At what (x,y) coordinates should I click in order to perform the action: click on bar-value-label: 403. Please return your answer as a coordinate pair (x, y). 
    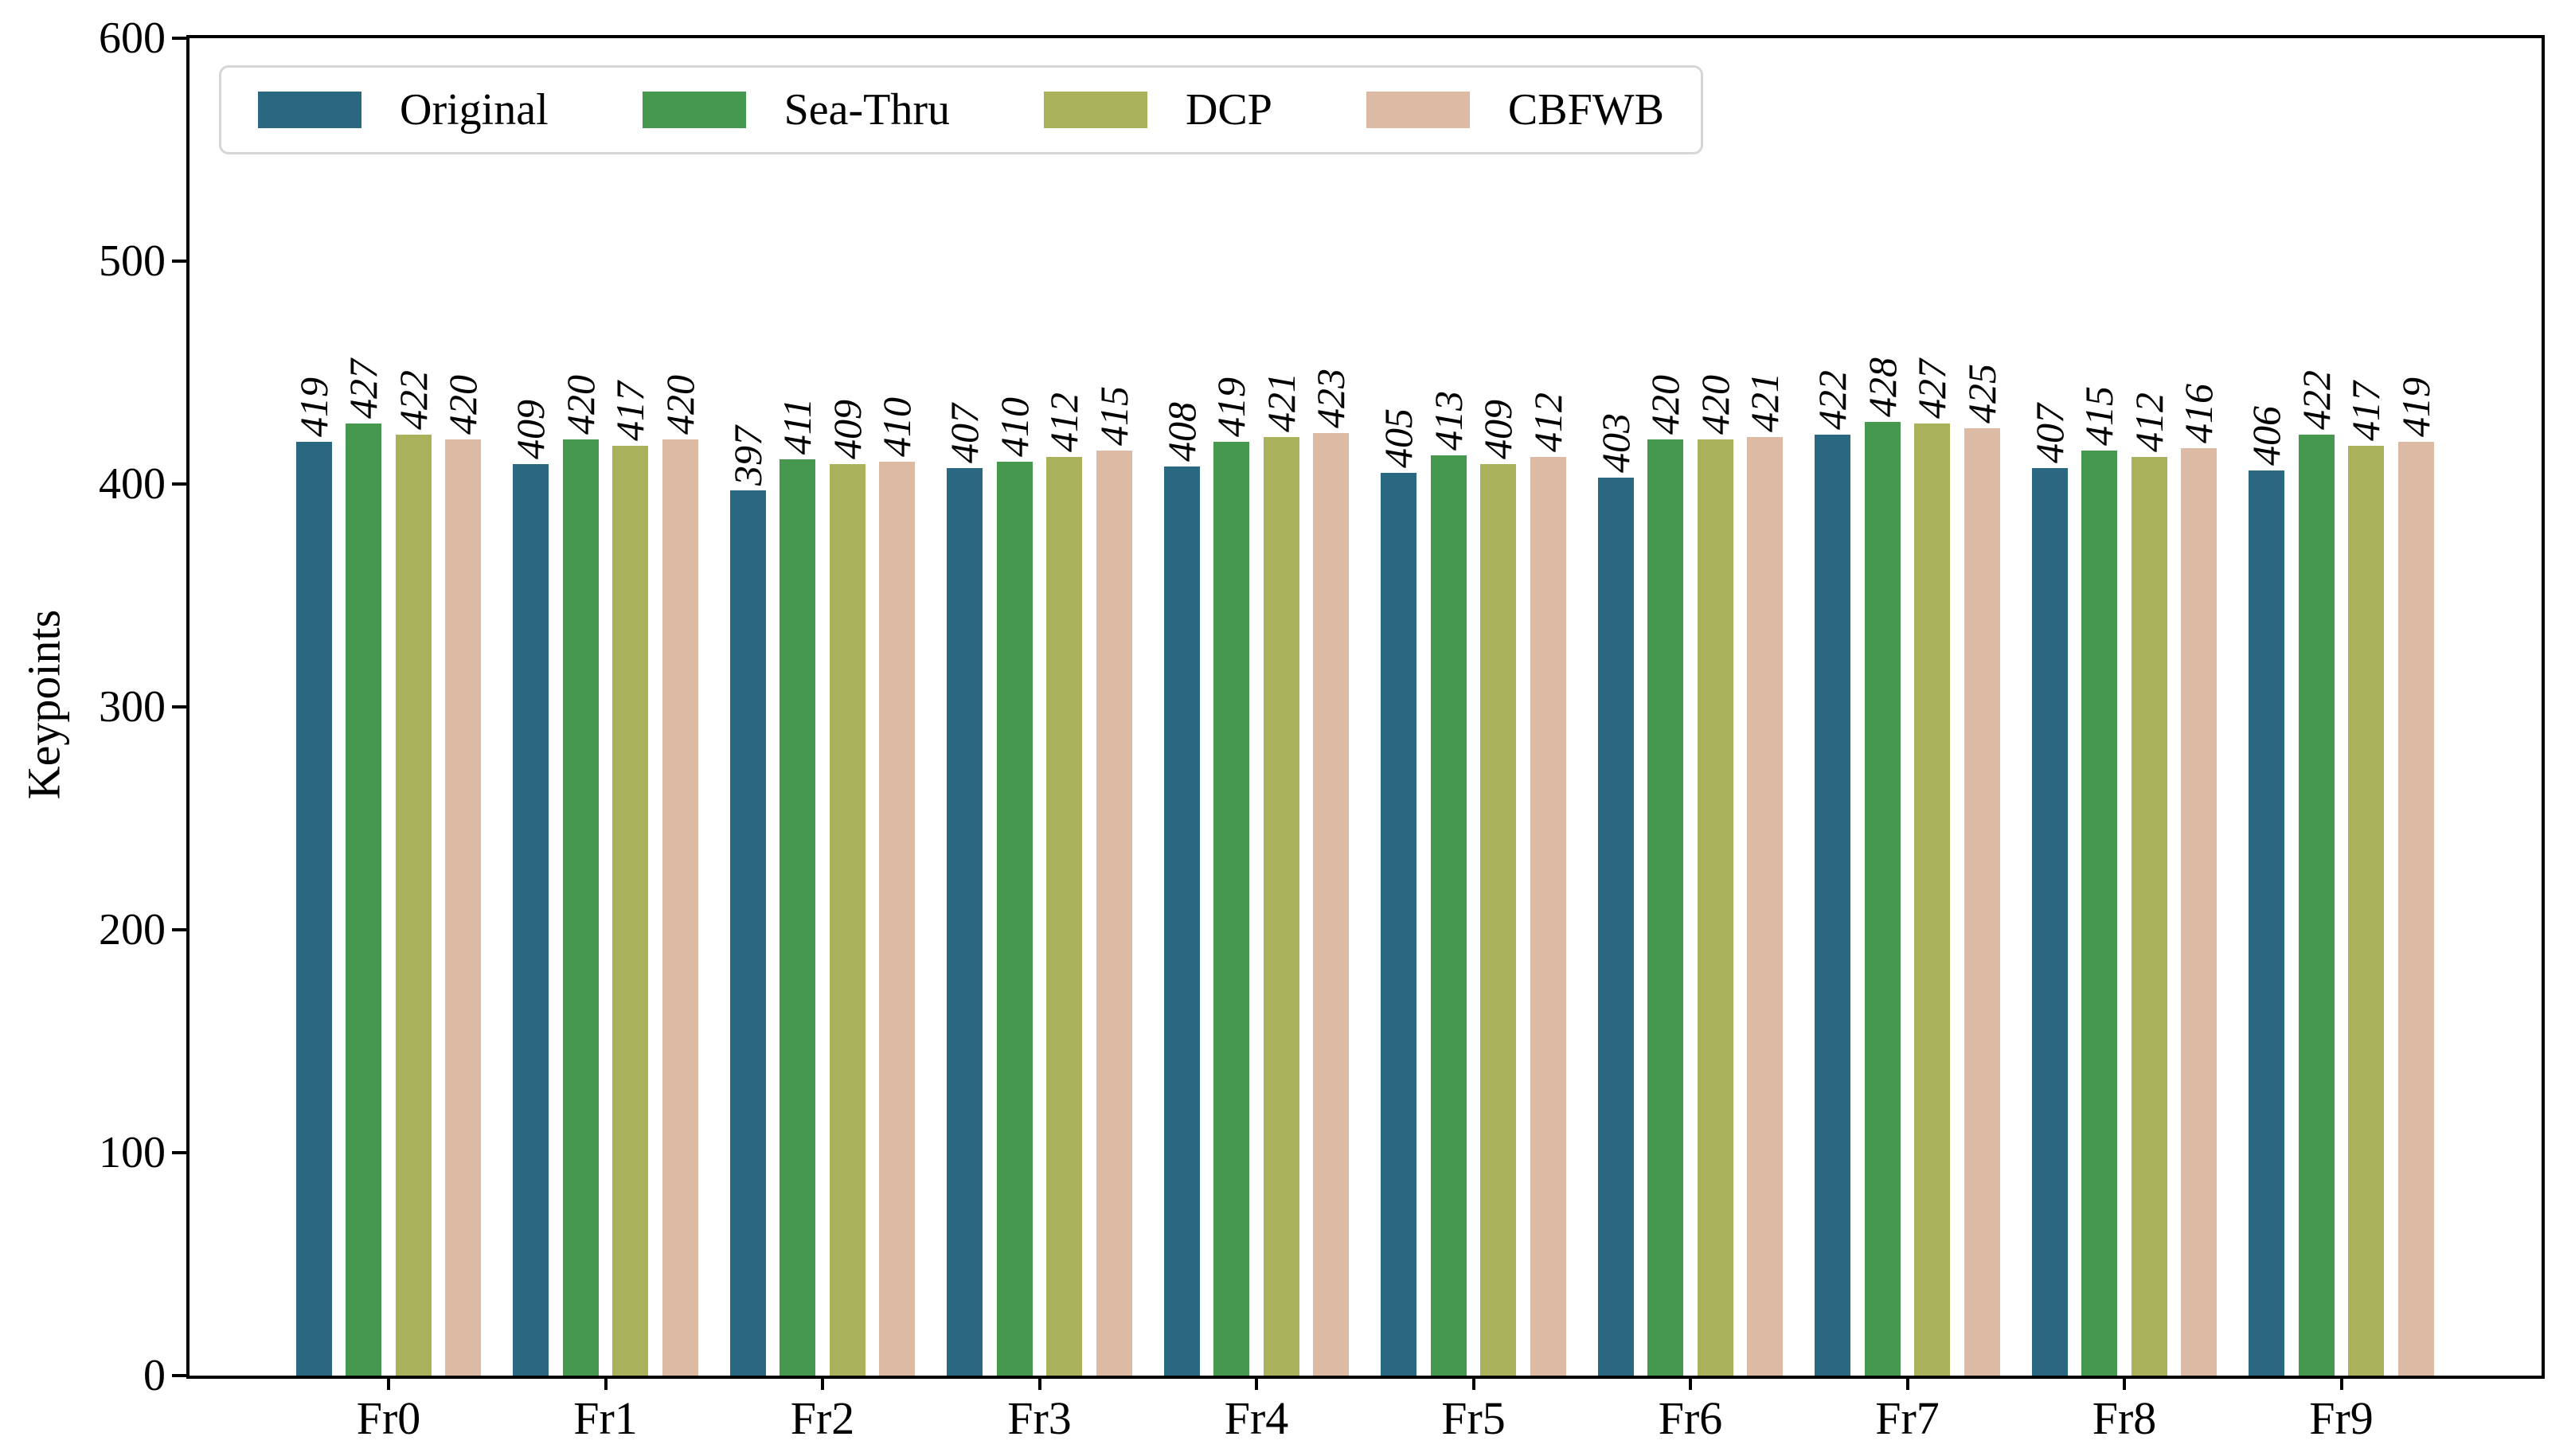
    Looking at the image, I should click on (1615, 443).